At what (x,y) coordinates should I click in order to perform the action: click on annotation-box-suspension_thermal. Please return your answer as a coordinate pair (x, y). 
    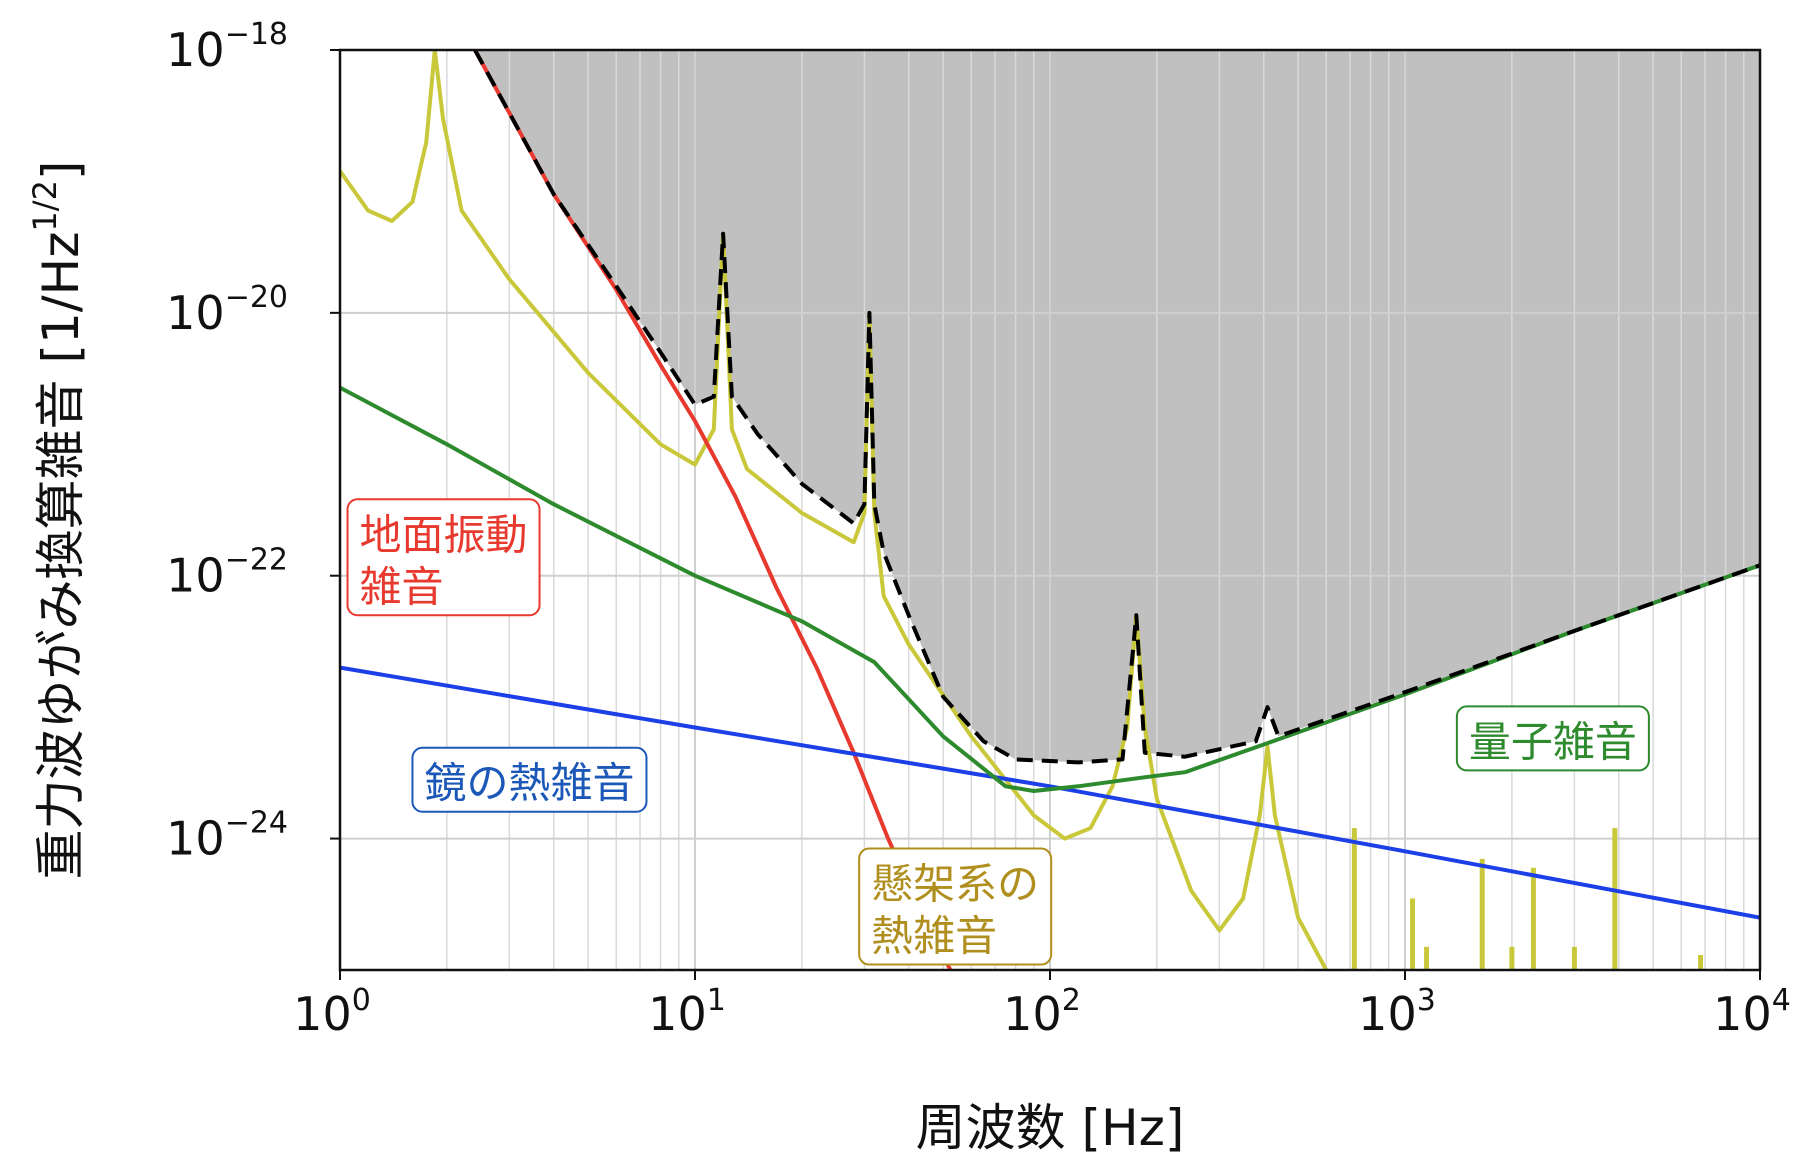
    Looking at the image, I should click on (955, 906).